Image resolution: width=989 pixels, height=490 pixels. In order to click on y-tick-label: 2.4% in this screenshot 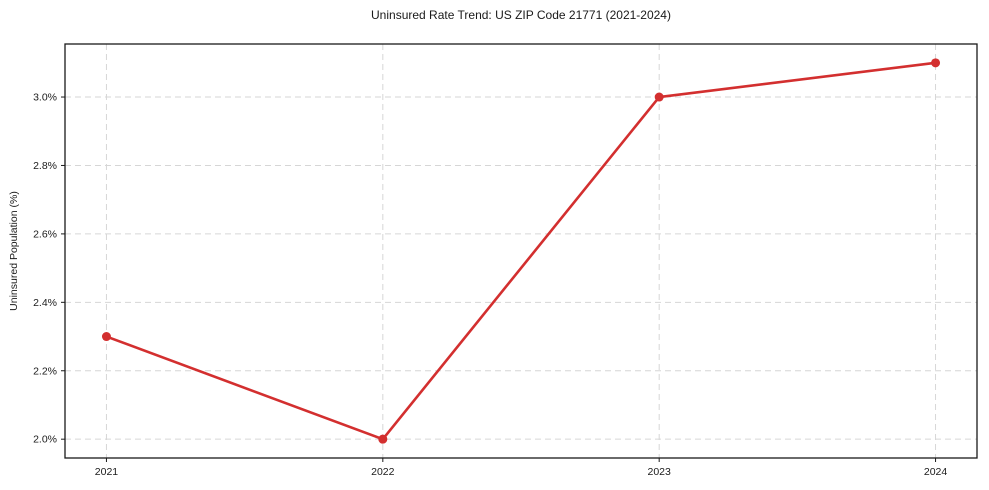, I will do `click(45, 303)`.